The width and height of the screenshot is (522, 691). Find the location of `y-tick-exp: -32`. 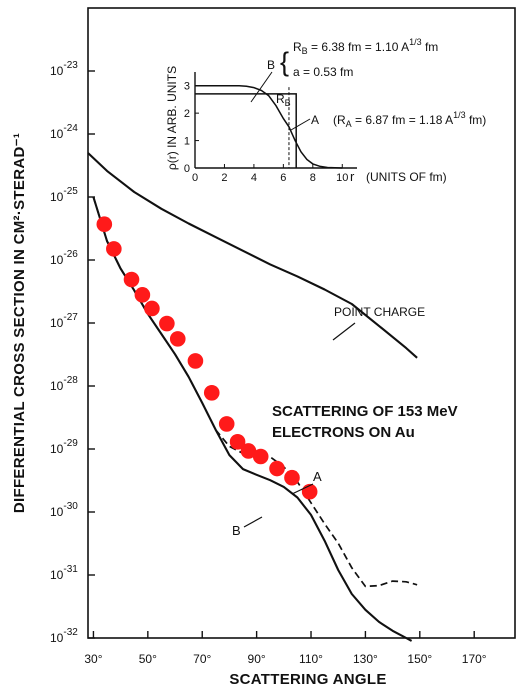

y-tick-exp: -32 is located at coordinates (70, 632).